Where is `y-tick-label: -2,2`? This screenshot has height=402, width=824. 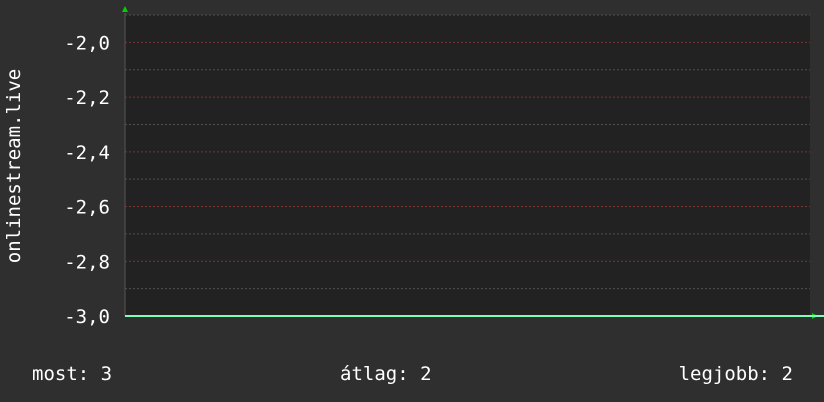
y-tick-label: -2,2 is located at coordinates (87, 98).